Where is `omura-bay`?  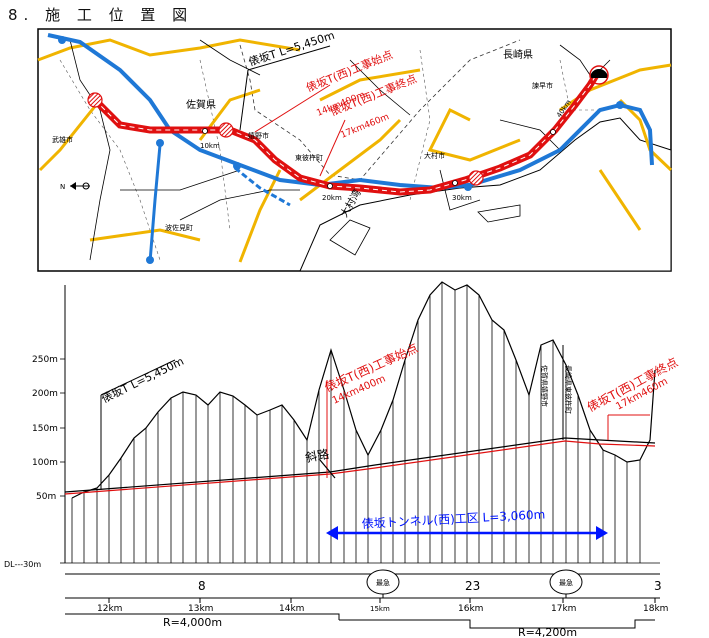
omura-bay is located at coordinates (485, 194).